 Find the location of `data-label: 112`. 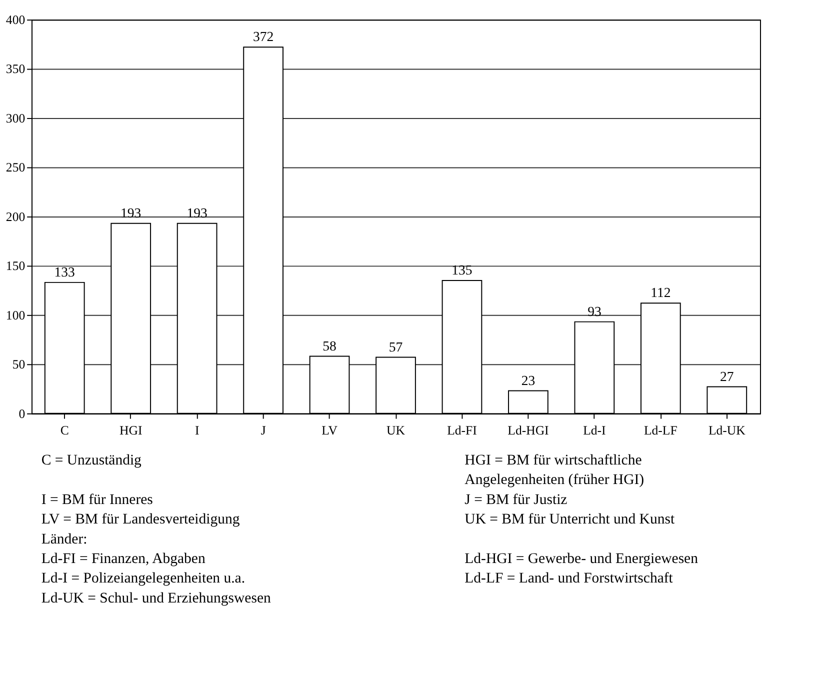

data-label: 112 is located at coordinates (660, 292).